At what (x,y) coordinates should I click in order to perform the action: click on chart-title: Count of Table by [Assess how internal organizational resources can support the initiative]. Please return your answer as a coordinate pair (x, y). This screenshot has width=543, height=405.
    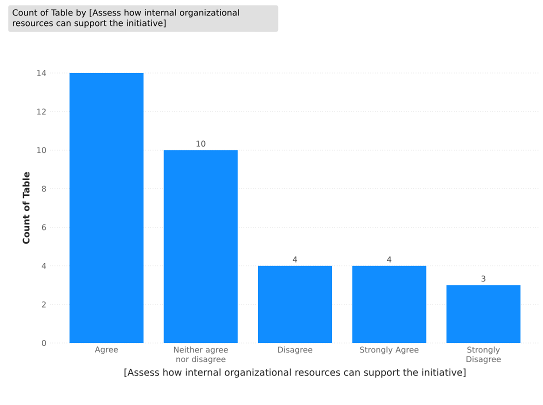
    Looking at the image, I should click on (125, 18).